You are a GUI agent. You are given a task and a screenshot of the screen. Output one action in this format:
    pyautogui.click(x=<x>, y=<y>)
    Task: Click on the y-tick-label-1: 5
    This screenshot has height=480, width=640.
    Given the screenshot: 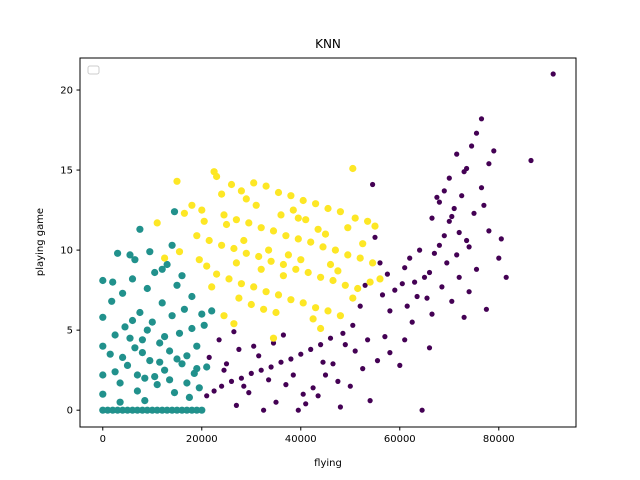 What is the action you would take?
    pyautogui.click(x=70, y=331)
    